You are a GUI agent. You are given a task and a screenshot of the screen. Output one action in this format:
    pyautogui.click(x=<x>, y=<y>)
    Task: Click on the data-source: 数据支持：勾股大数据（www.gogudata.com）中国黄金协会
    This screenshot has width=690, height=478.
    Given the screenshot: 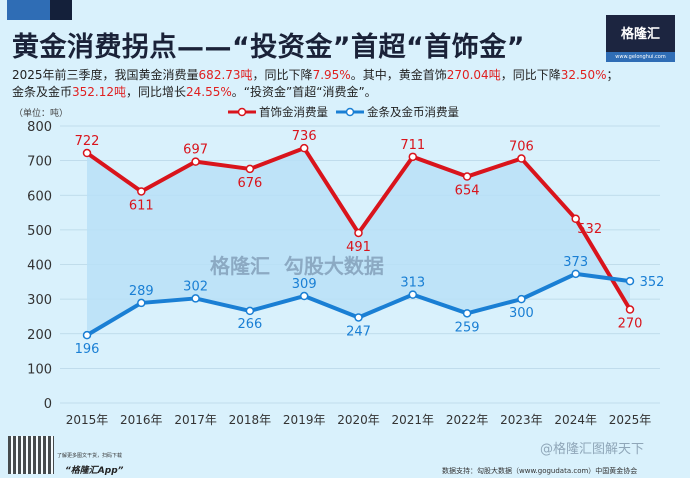 What is the action you would take?
    pyautogui.click(x=540, y=471)
    